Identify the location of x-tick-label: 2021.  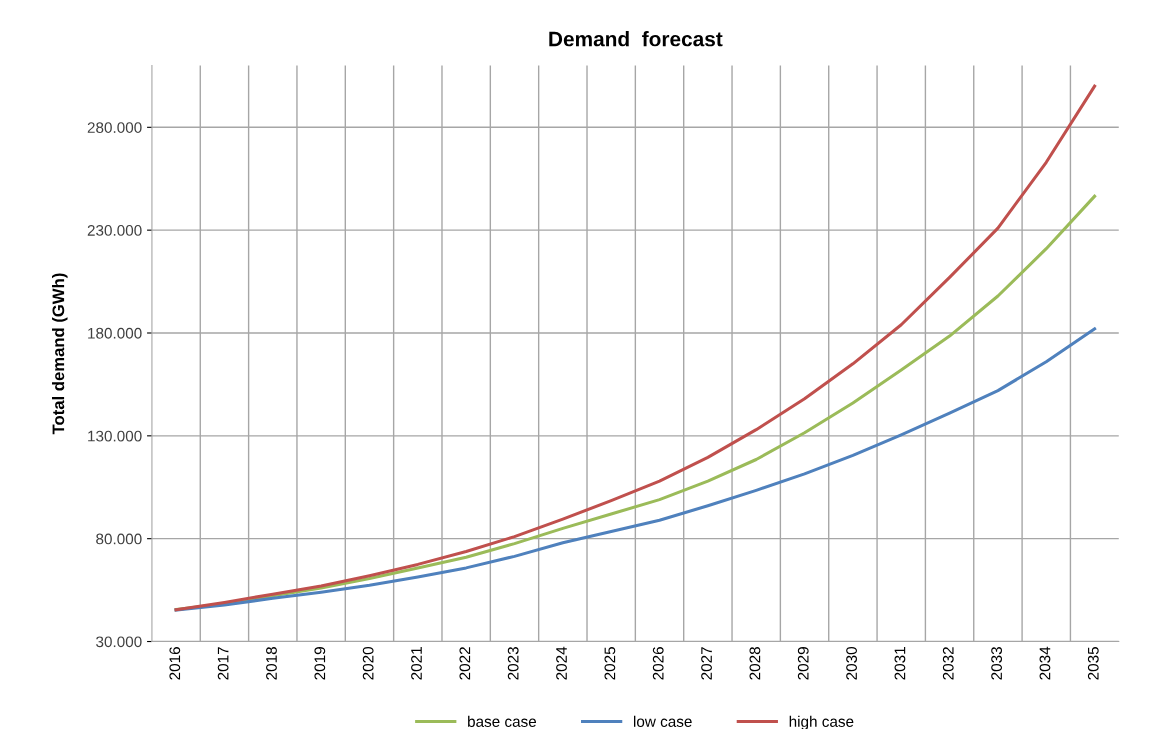
(416, 663).